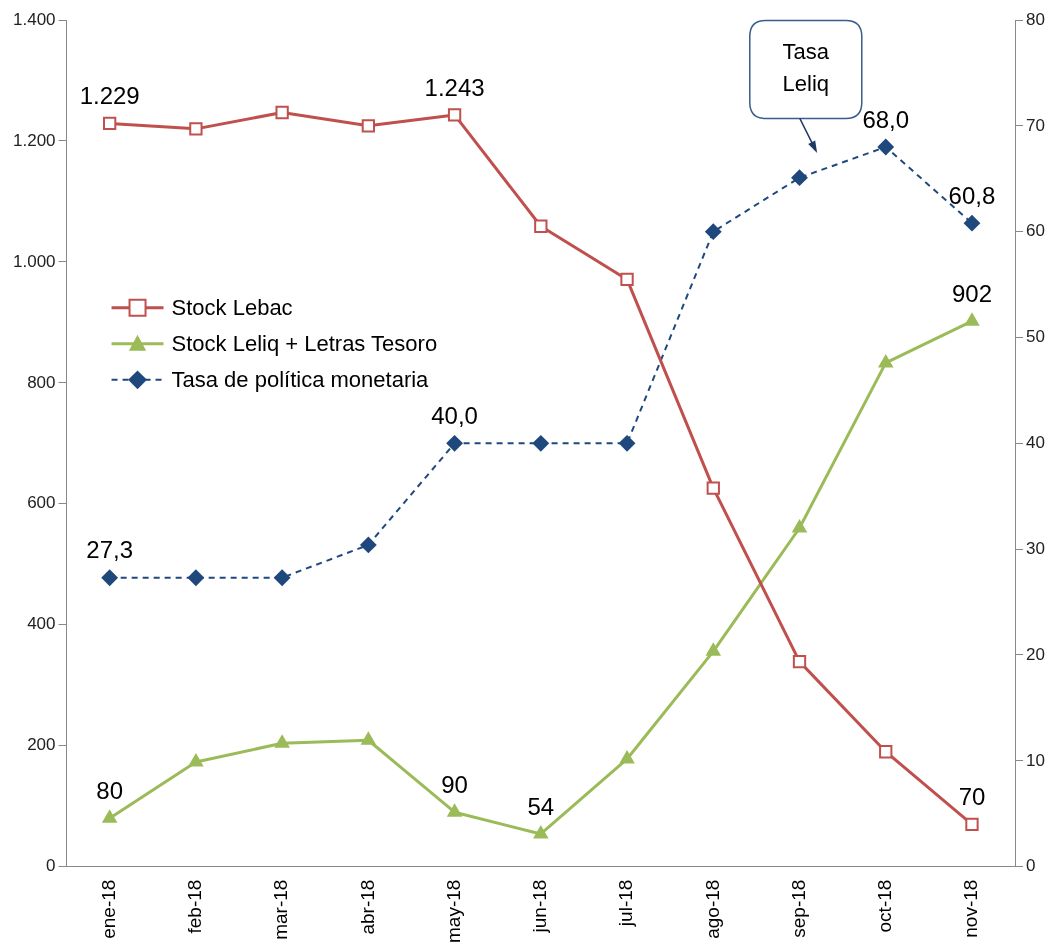 Image resolution: width=1058 pixels, height=951 pixels. I want to click on legend-label: Stock Leliq + Letras Tesoro, so click(304, 343).